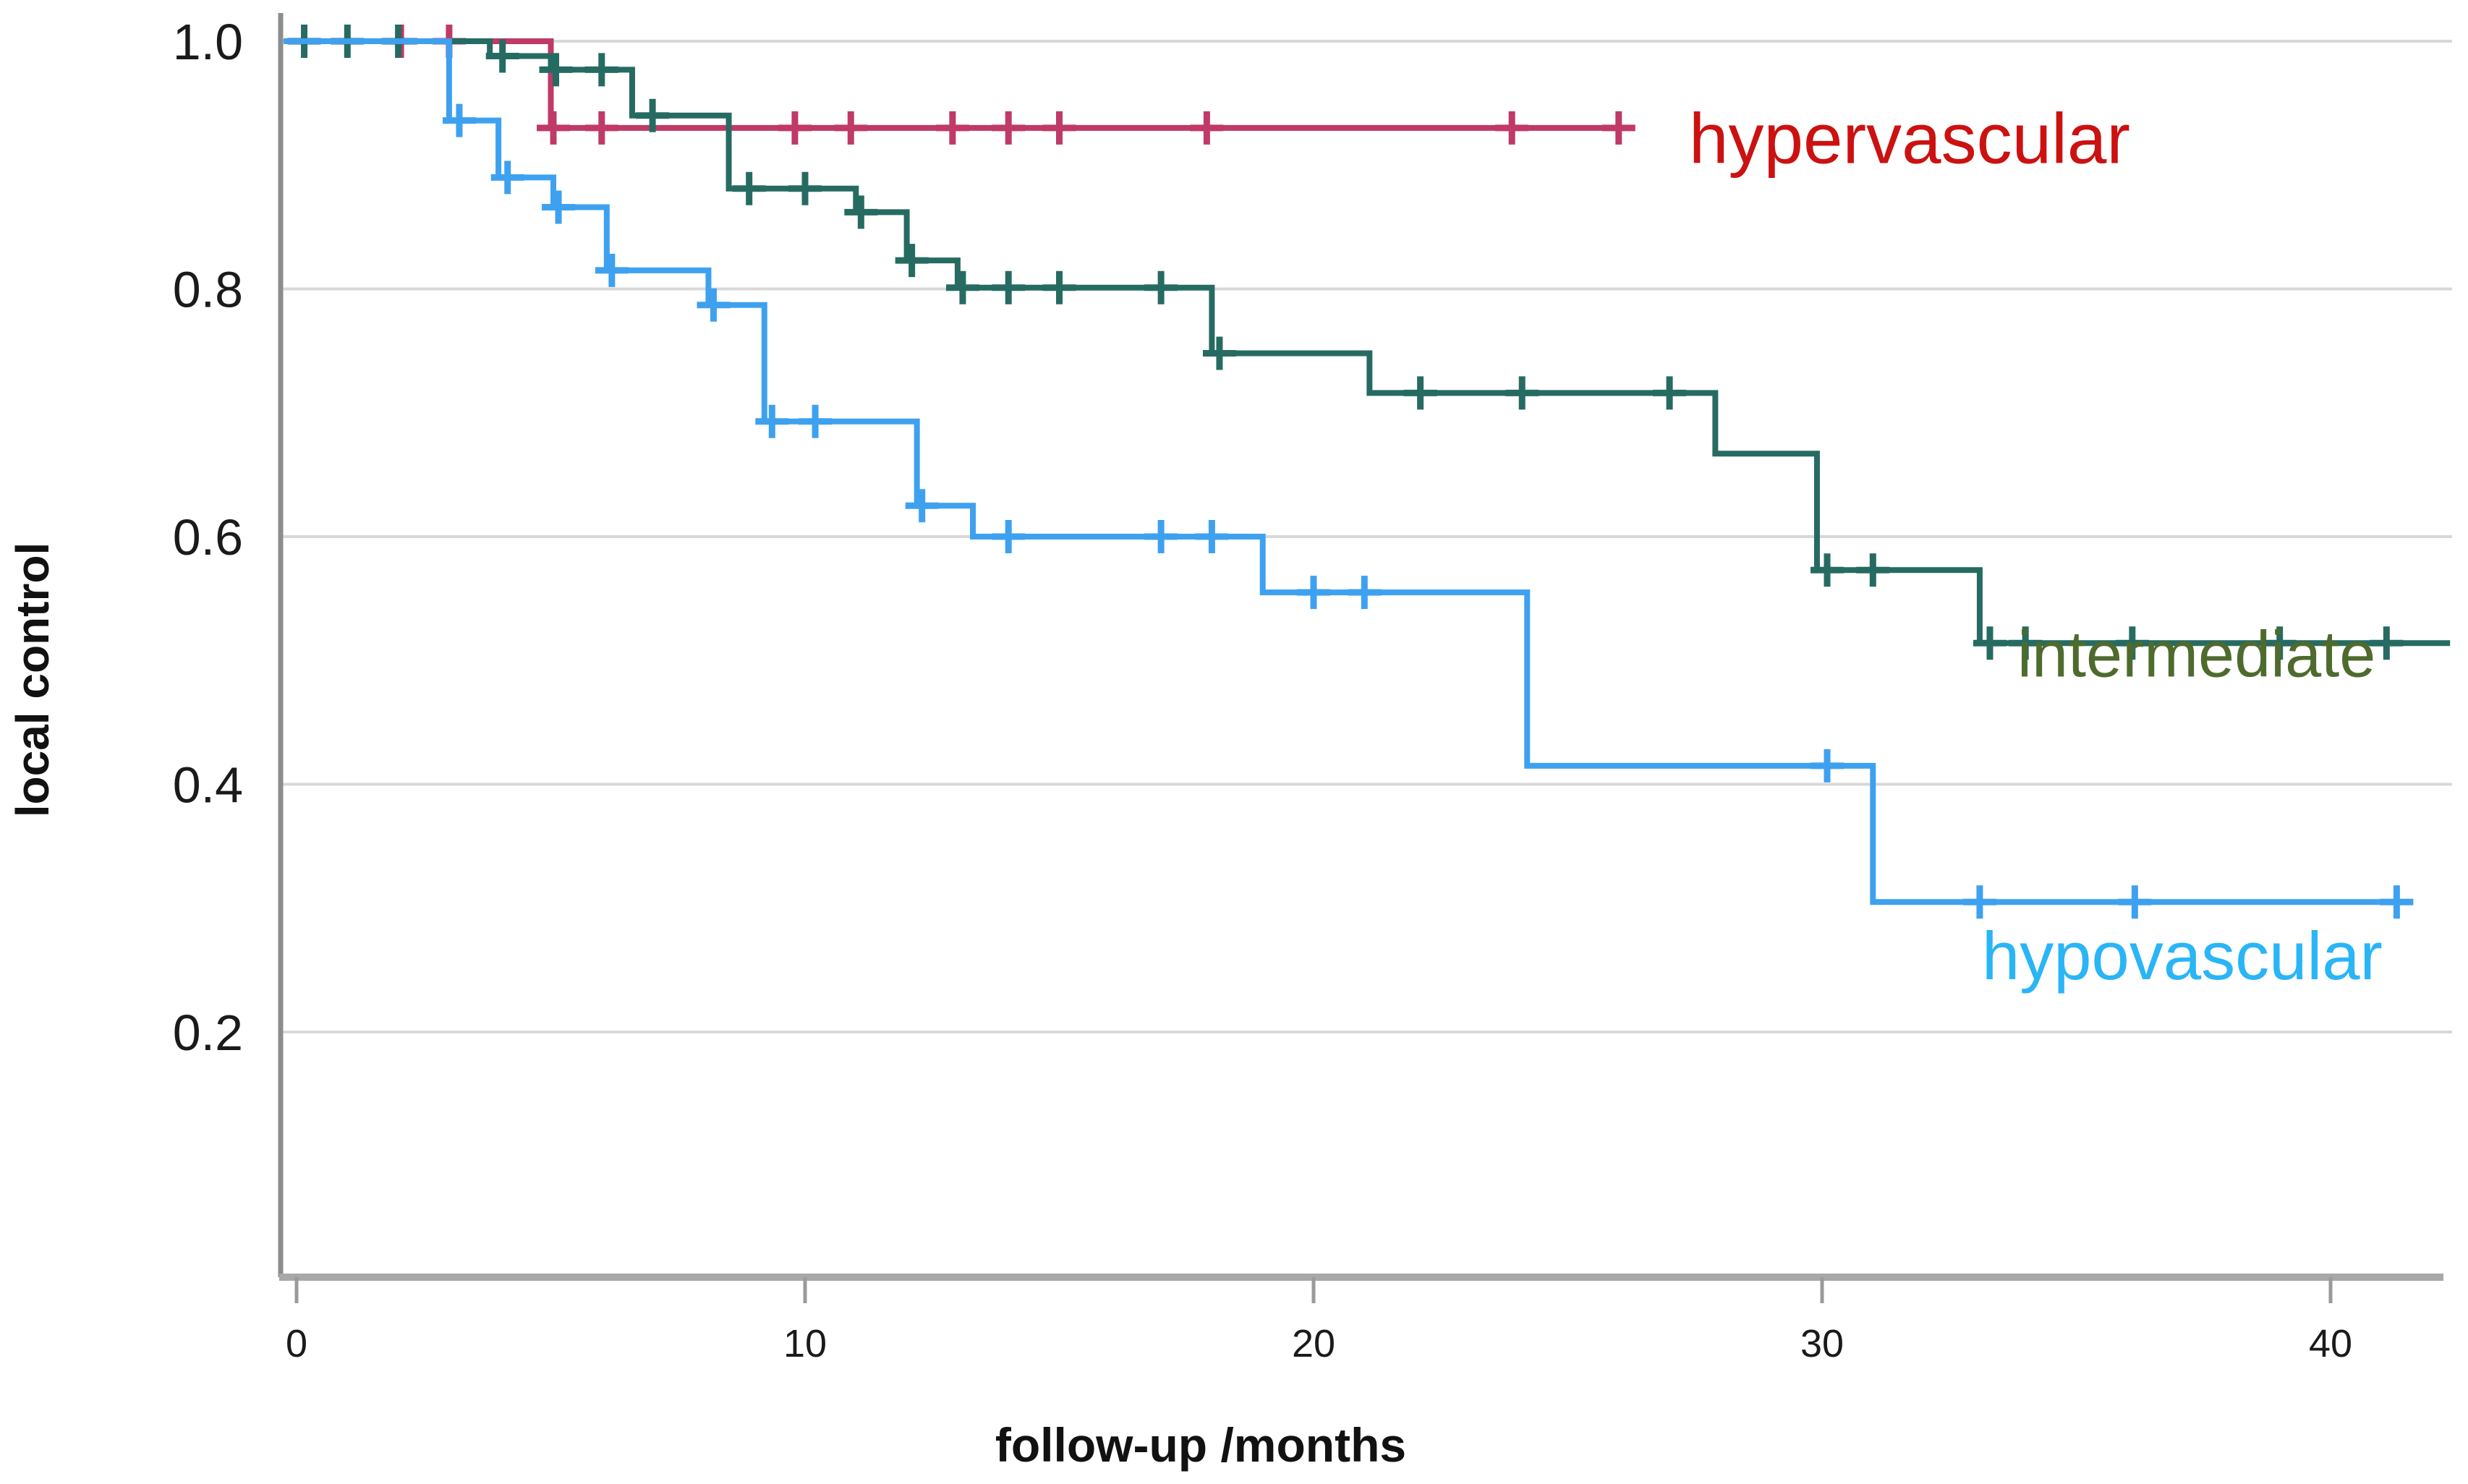 The height and width of the screenshot is (1484, 2468). What do you see at coordinates (1201, 1445) in the screenshot?
I see `x-axis-title: follow-up /months` at bounding box center [1201, 1445].